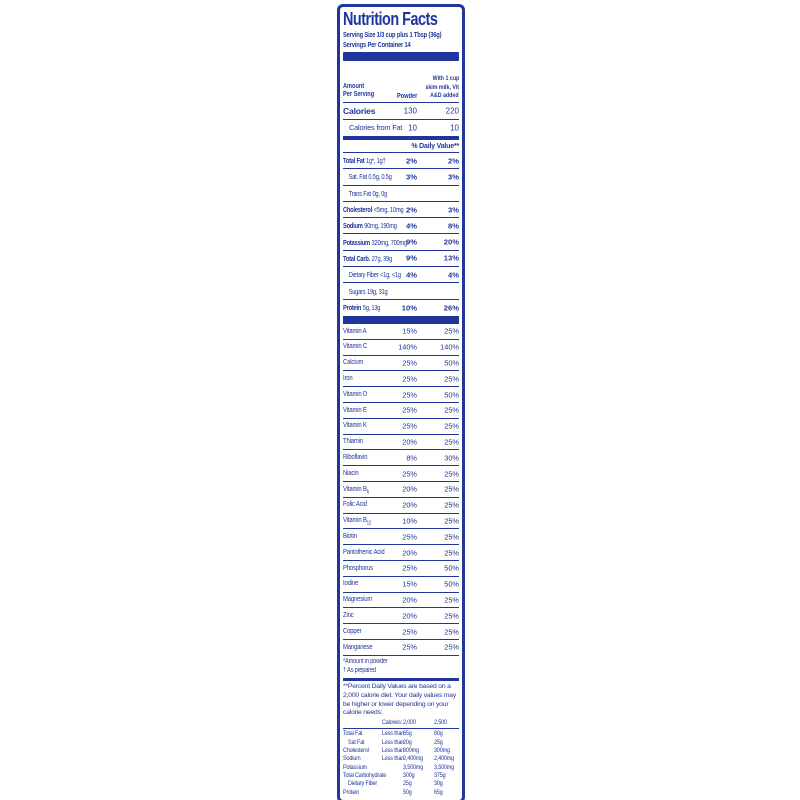  Describe the element at coordinates (401, 395) in the screenshot. I see `vitamin-row: Vitamin D 25% 50%` at that location.